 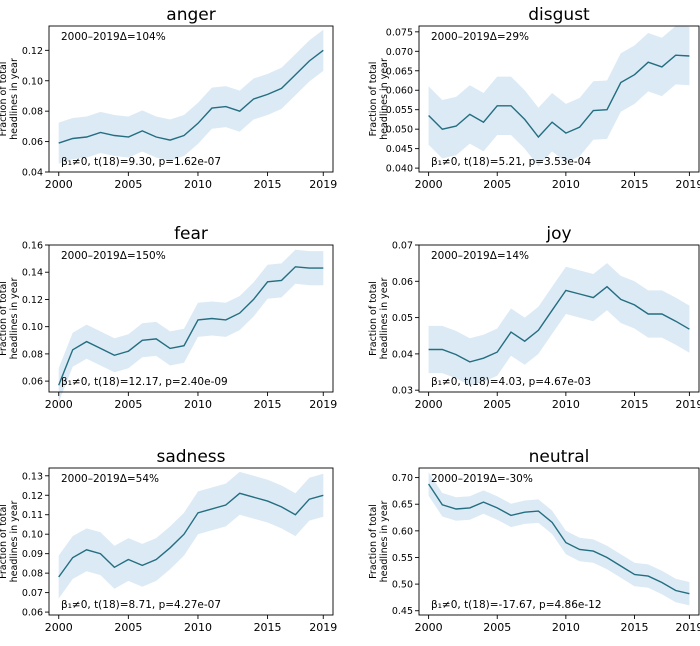 I want to click on delta-annotation: 2000–2019Δ=-30%, so click(x=482, y=479).